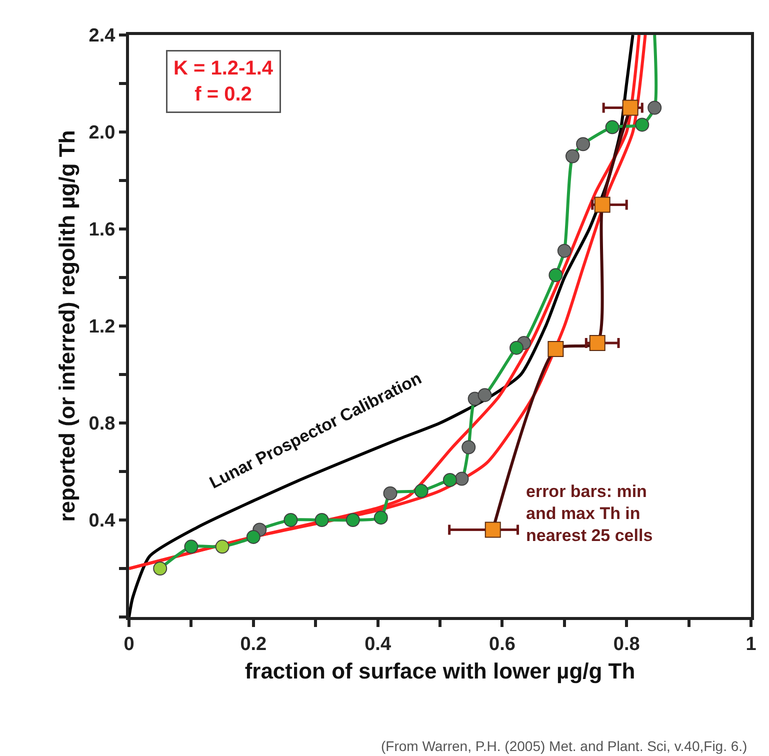  What do you see at coordinates (253, 644) in the screenshot?
I see `x-tick-label: 0.2` at bounding box center [253, 644].